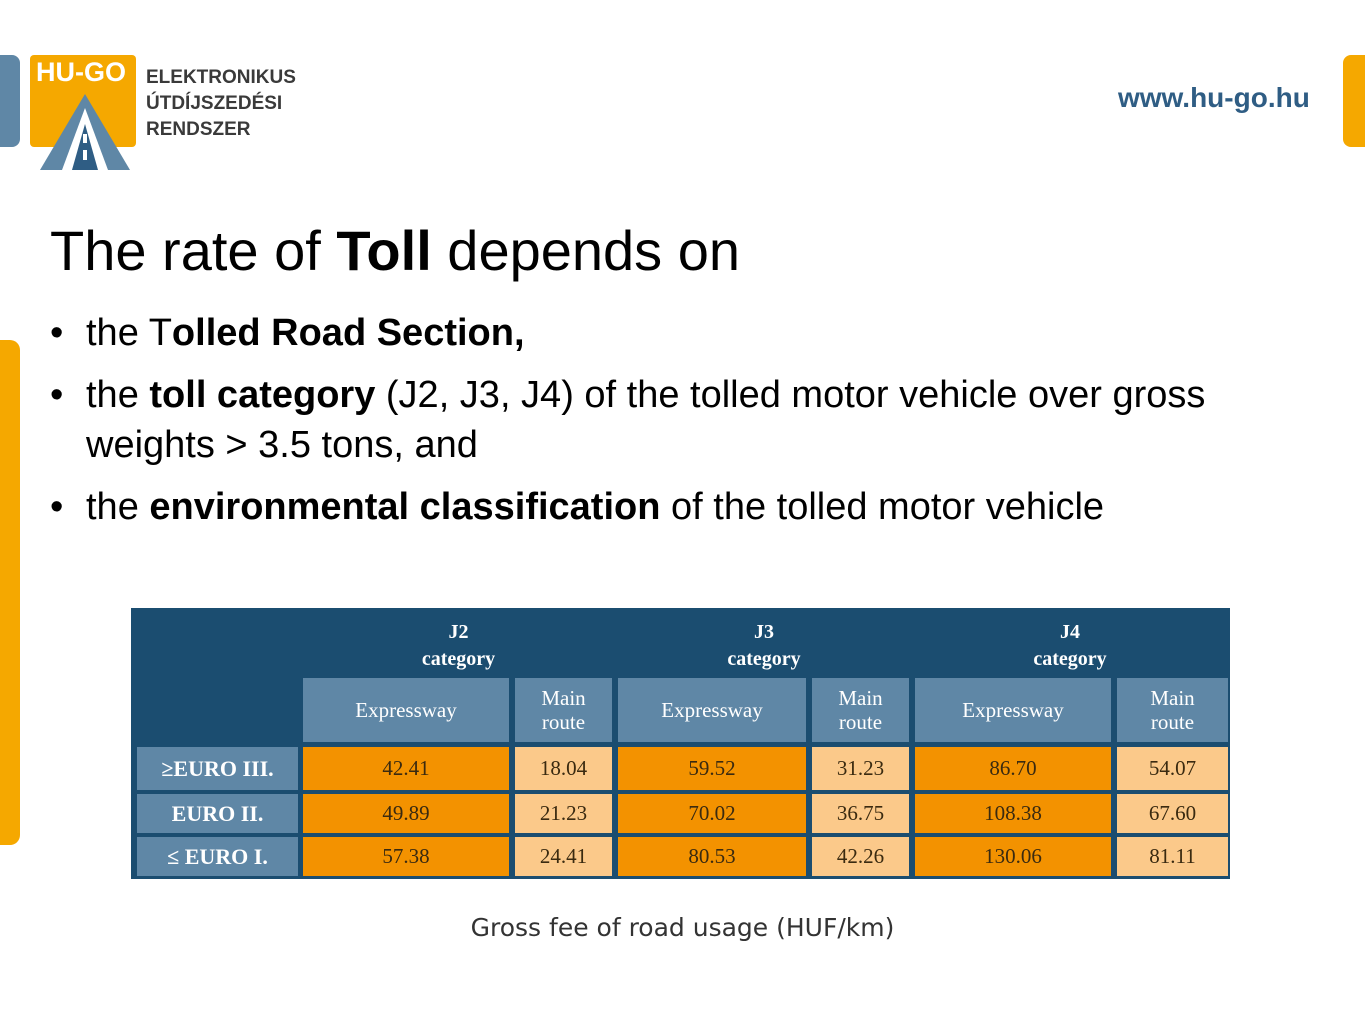  I want to click on table-cell: 49.89, so click(406, 813).